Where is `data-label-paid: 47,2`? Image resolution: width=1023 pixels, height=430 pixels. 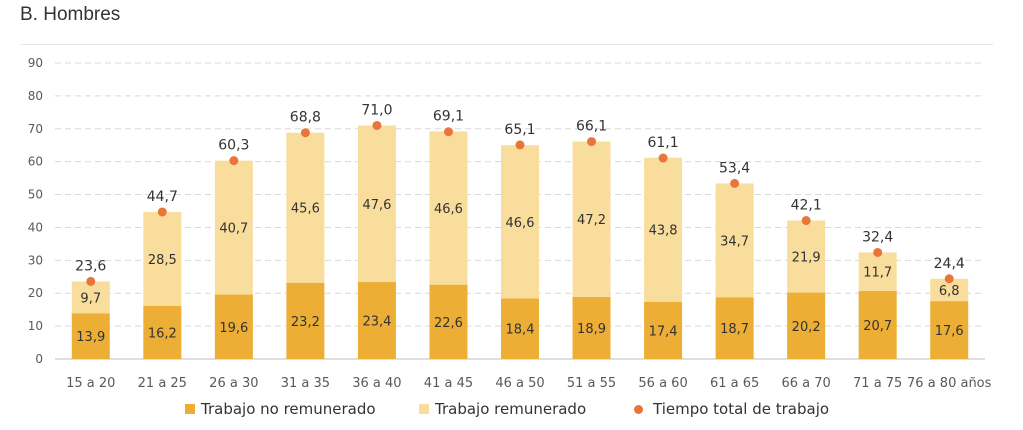
data-label-paid: 47,2 is located at coordinates (591, 220).